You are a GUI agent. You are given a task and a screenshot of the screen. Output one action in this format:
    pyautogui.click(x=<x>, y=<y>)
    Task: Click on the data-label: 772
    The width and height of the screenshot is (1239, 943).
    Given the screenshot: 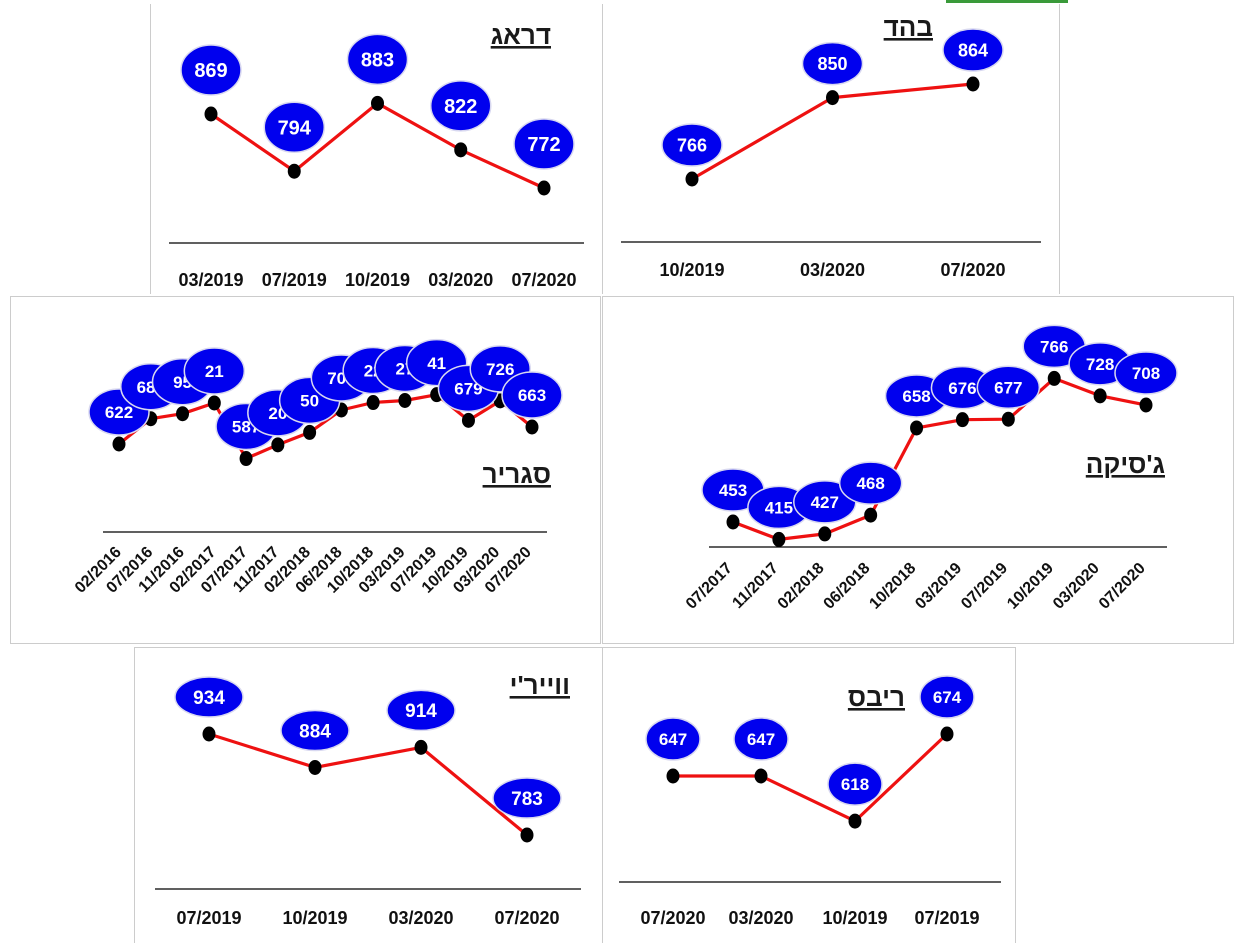 What is the action you would take?
    pyautogui.click(x=543, y=145)
    